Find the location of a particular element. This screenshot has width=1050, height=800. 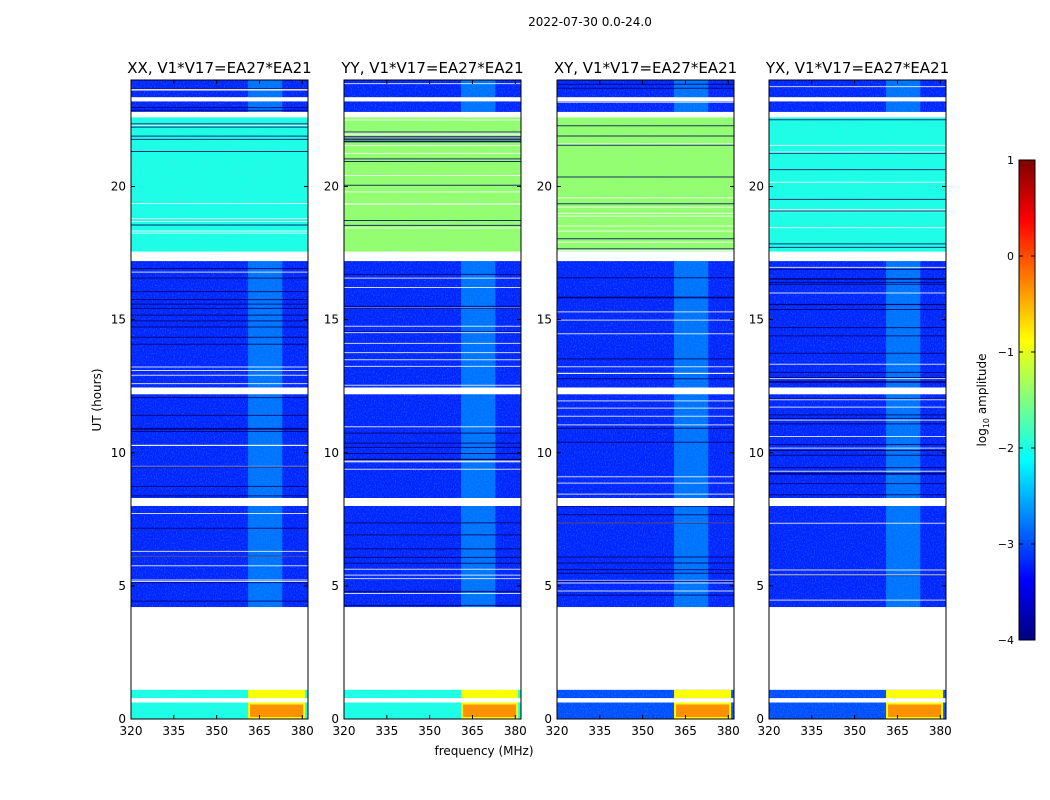

colorbar-tick-label: −2 is located at coordinates (1006, 448).